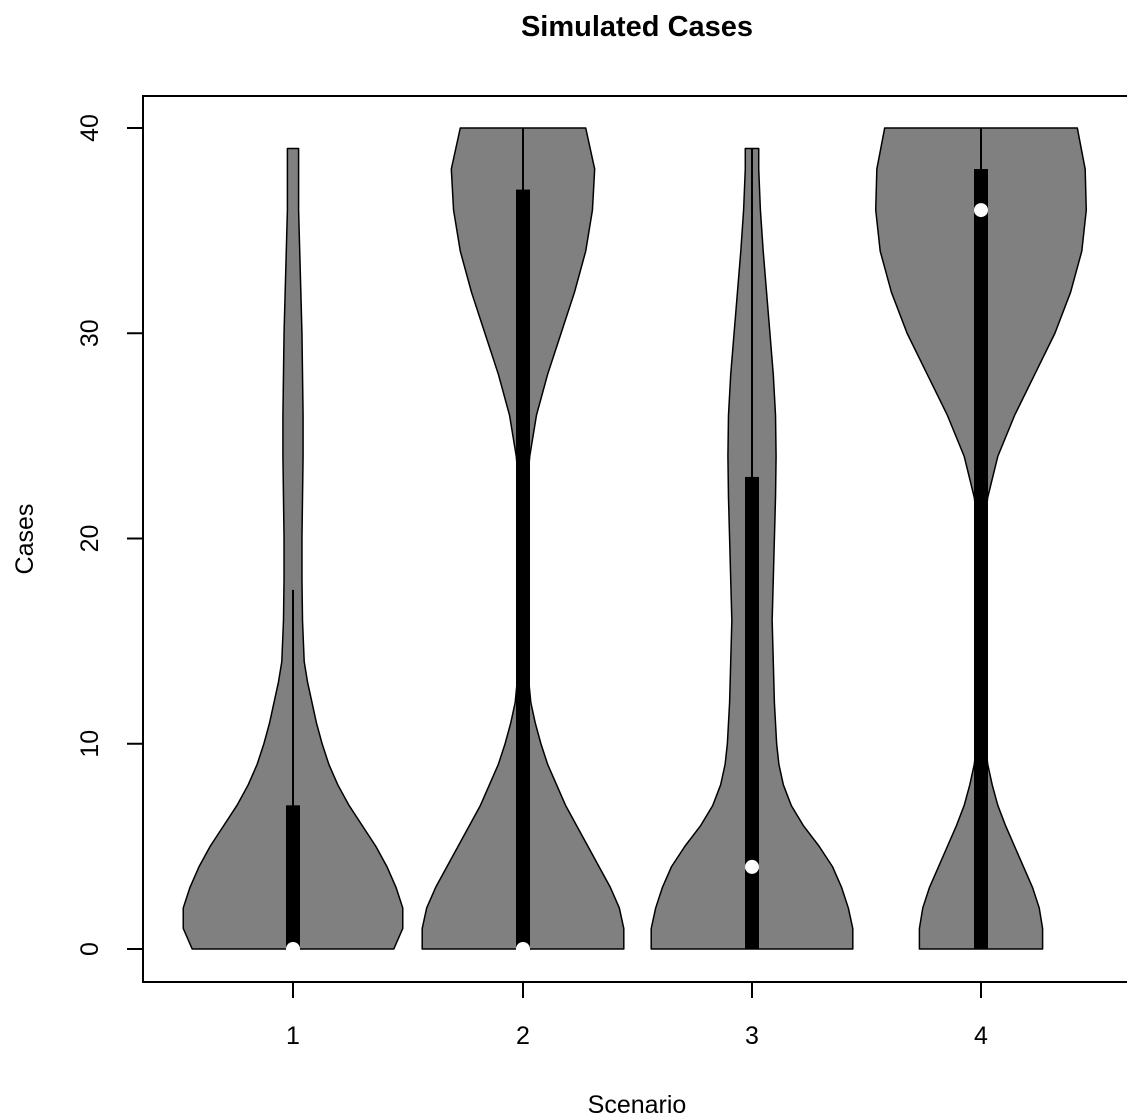 Image resolution: width=1127 pixels, height=1117 pixels. I want to click on x-axis-label: Scenario, so click(637, 1104).